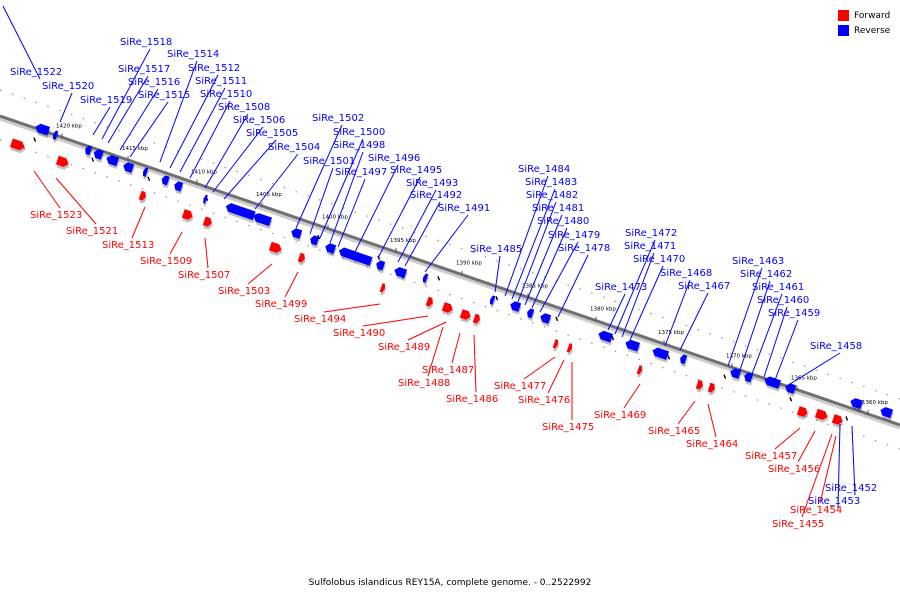 The image size is (900, 600). What do you see at coordinates (872, 15) in the screenshot?
I see `legend-label-forward: Forward` at bounding box center [872, 15].